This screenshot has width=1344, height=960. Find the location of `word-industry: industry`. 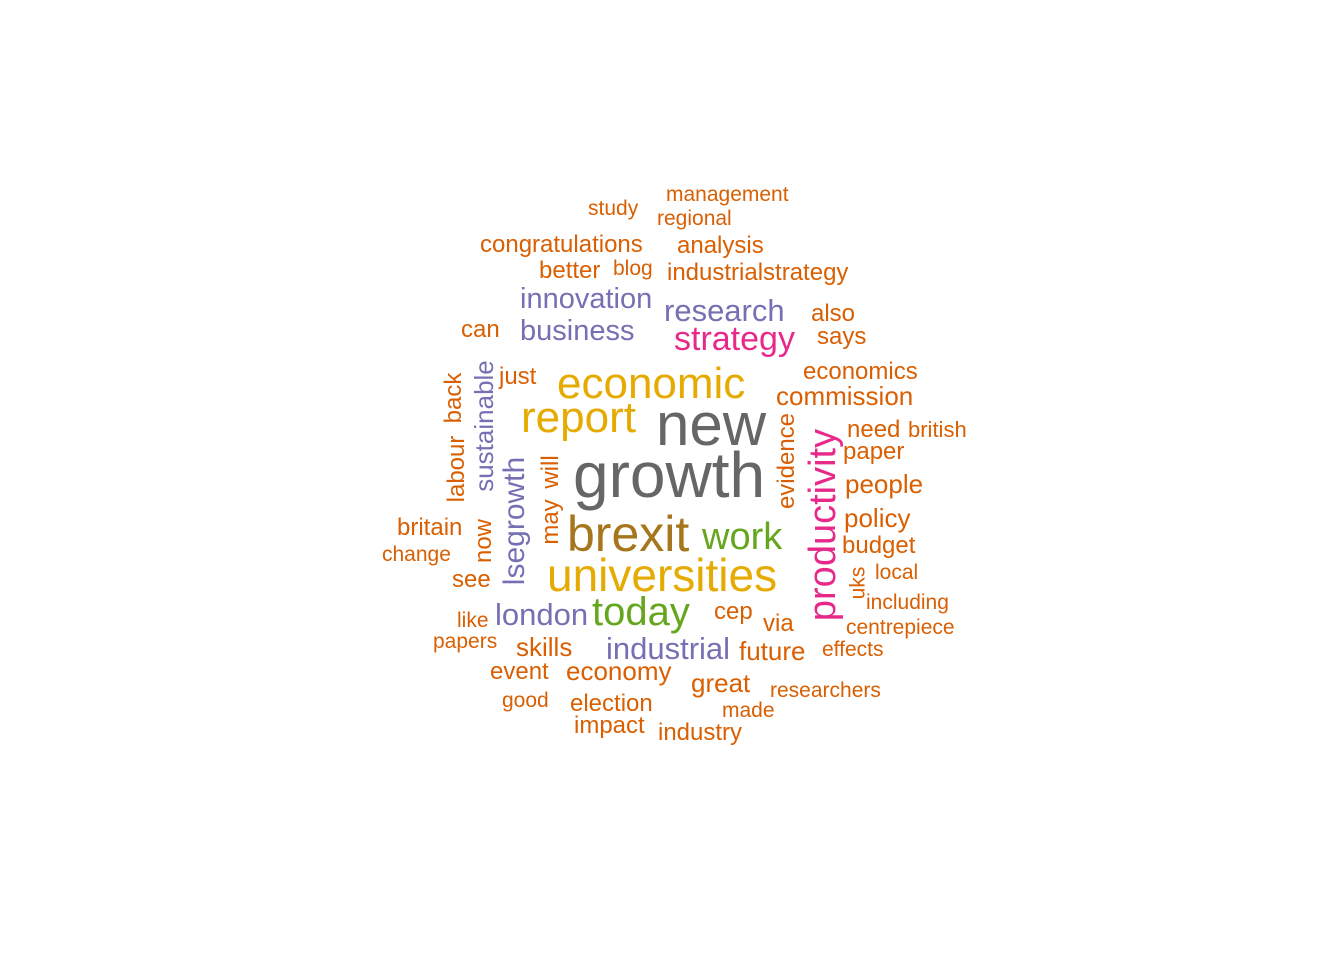

word-industry: industry is located at coordinates (700, 732).